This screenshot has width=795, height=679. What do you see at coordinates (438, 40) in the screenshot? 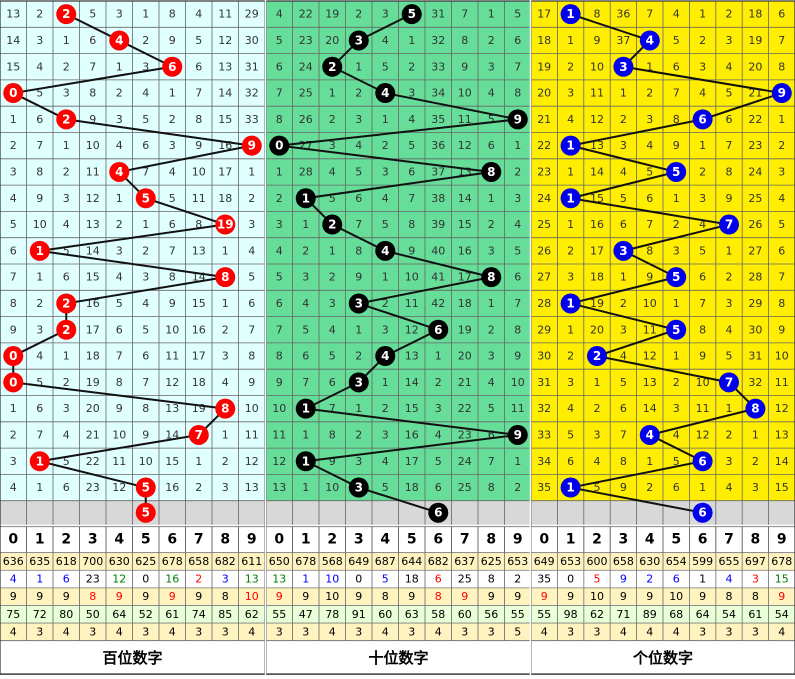
I see `cell-value: 32` at bounding box center [438, 40].